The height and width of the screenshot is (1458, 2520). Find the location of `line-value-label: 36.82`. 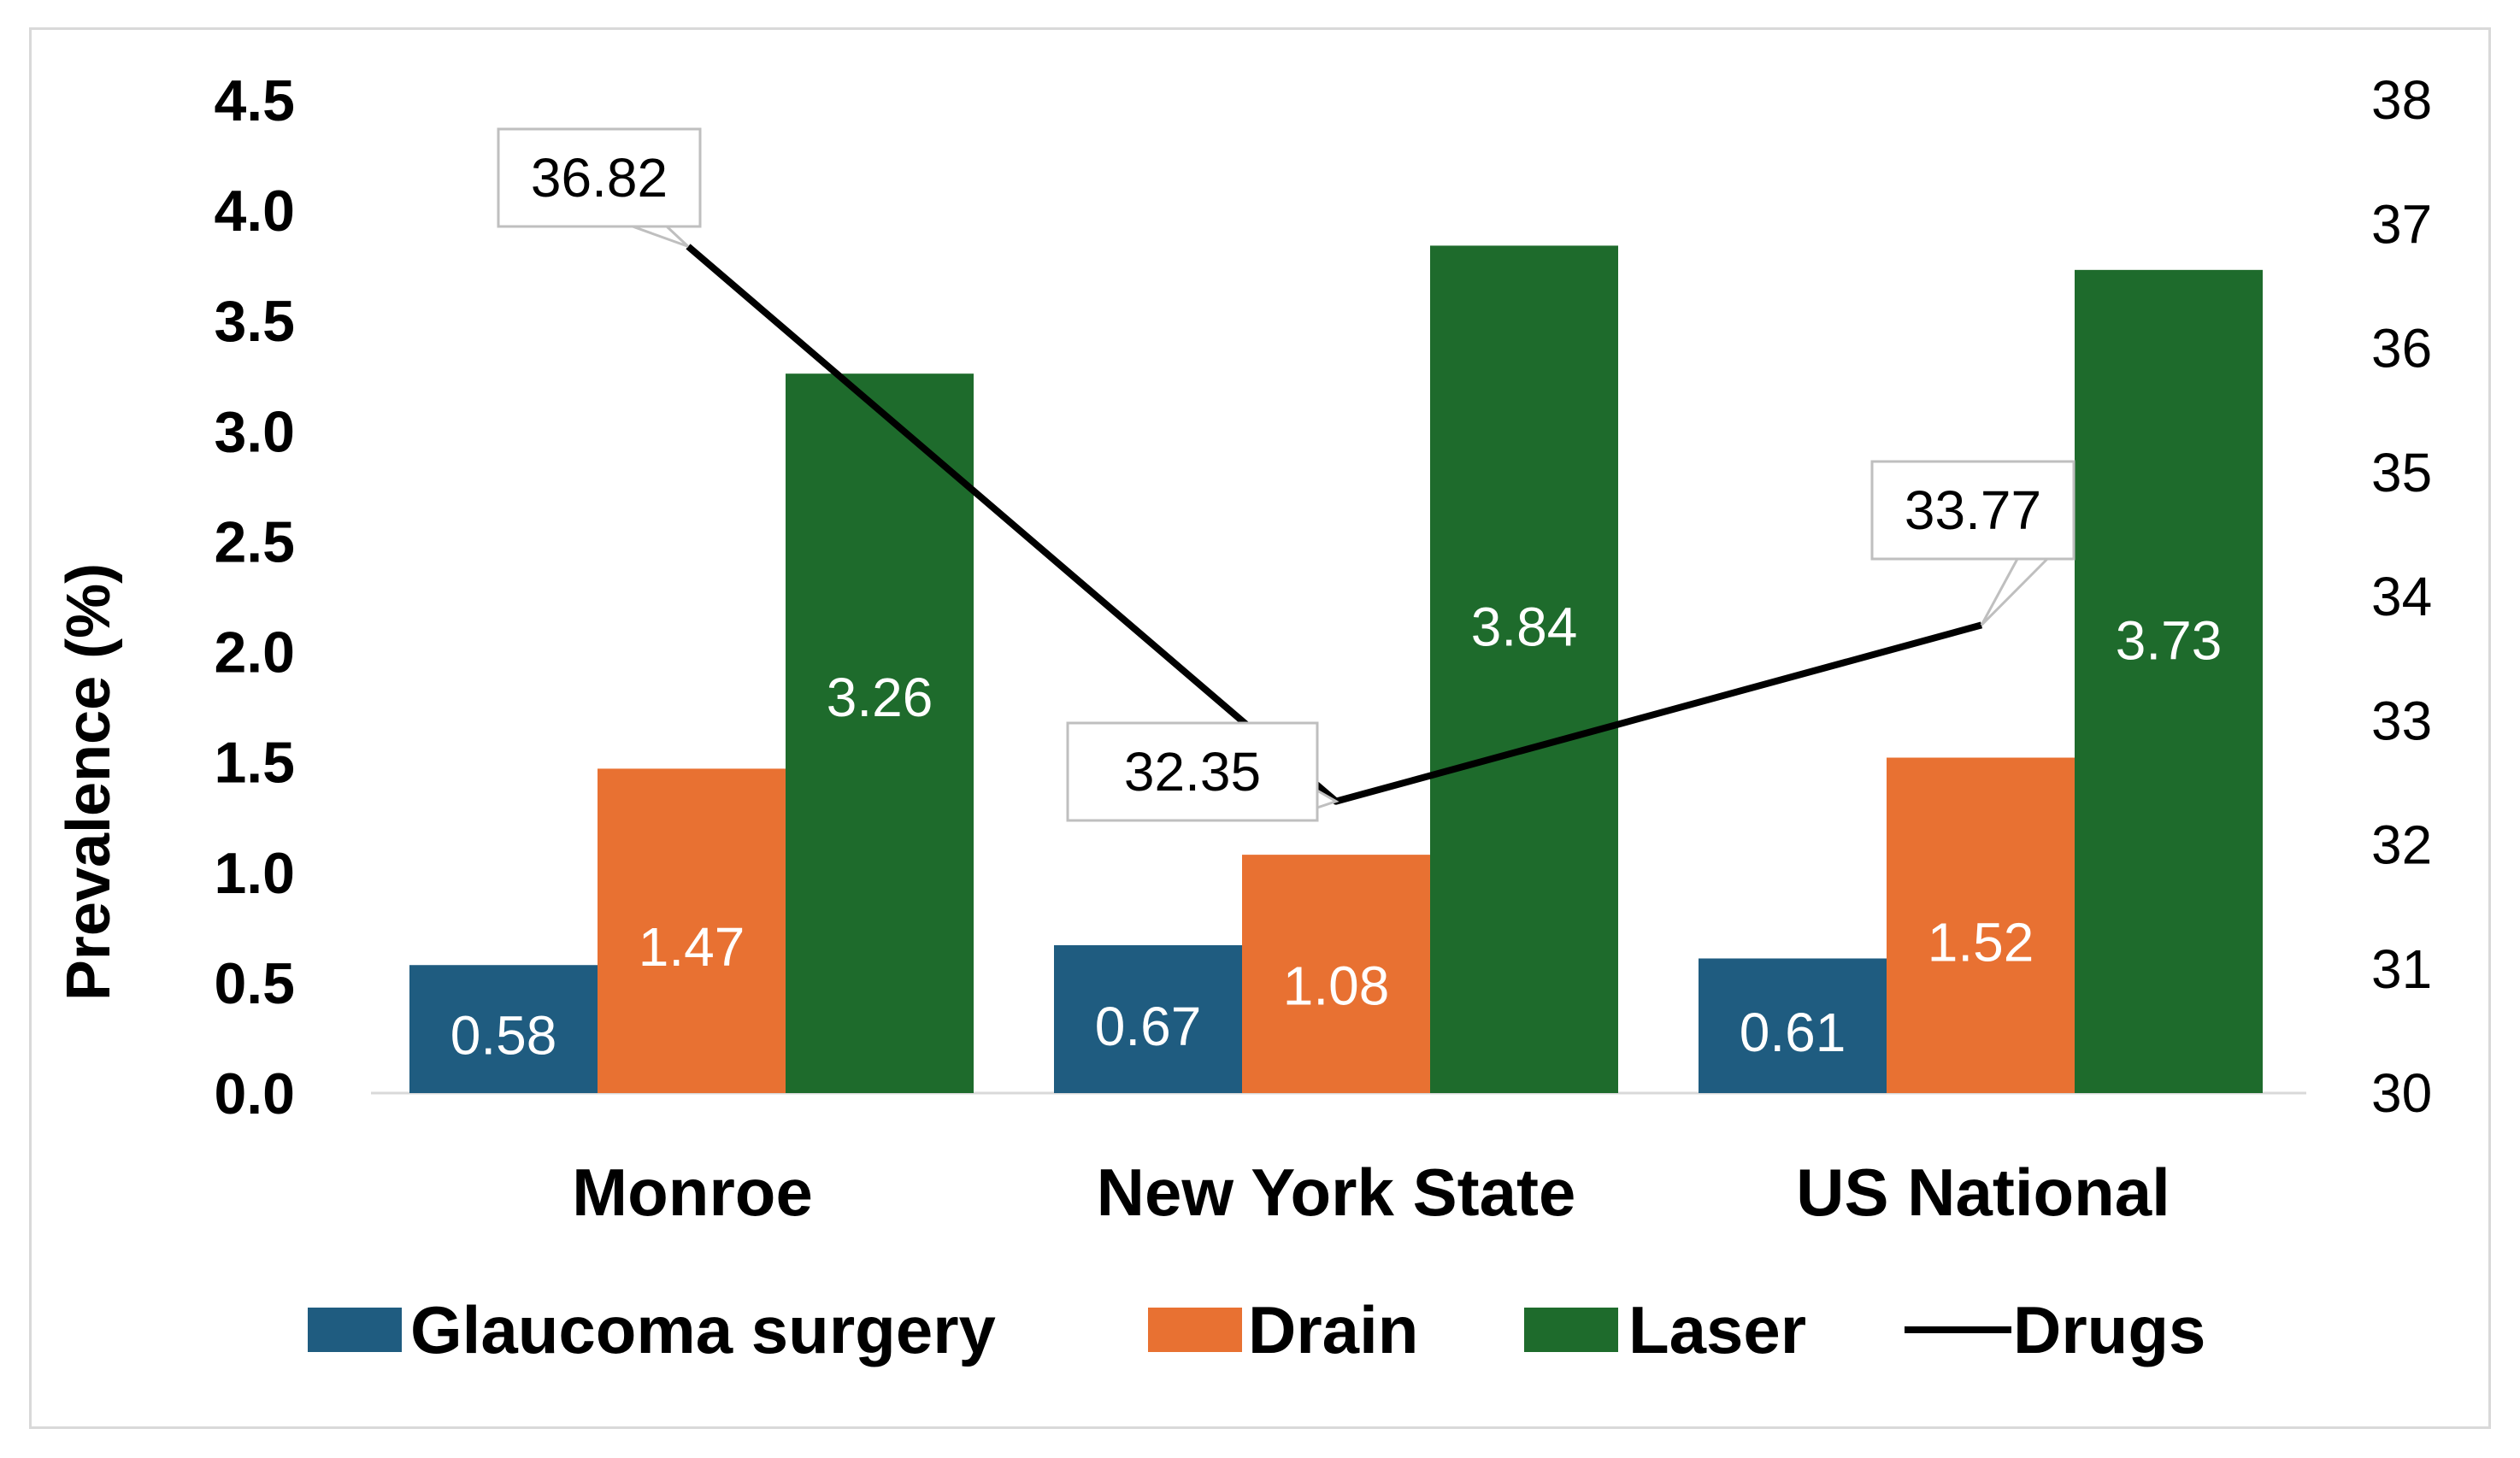

line-value-label: 36.82 is located at coordinates (599, 178).